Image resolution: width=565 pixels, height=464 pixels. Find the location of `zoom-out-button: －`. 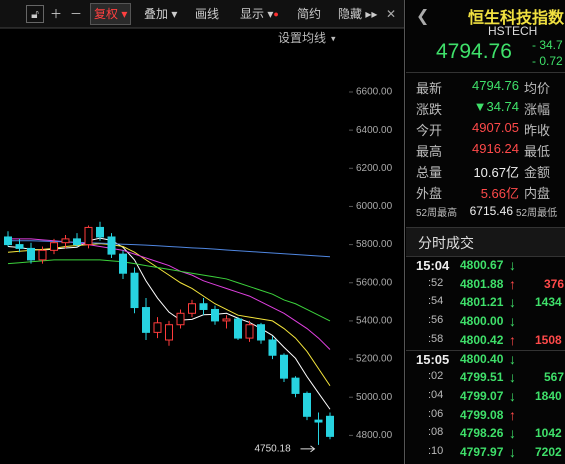

zoom-out-button: － is located at coordinates (76, 14).